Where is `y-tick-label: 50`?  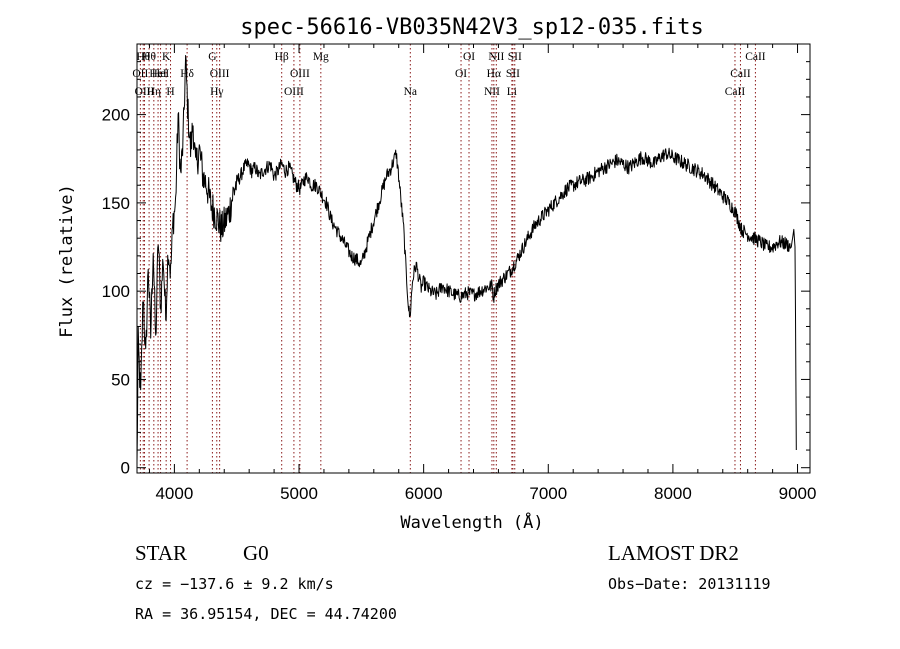
y-tick-label: 50 is located at coordinates (120, 379).